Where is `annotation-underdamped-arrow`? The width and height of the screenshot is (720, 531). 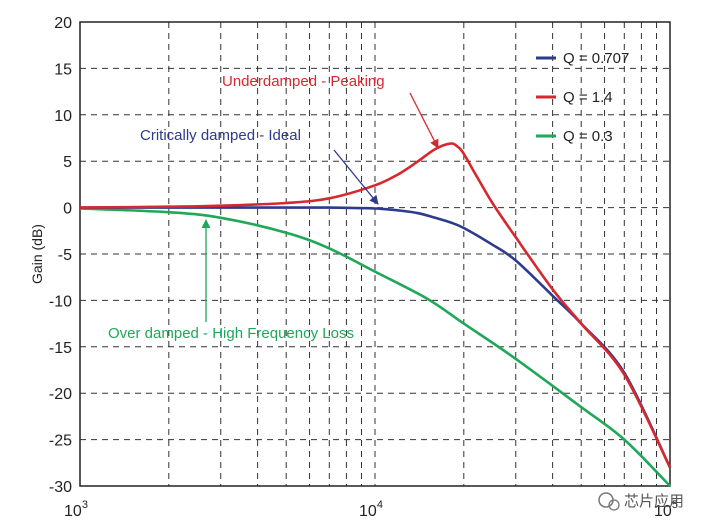 annotation-underdamped-arrow is located at coordinates (424, 120).